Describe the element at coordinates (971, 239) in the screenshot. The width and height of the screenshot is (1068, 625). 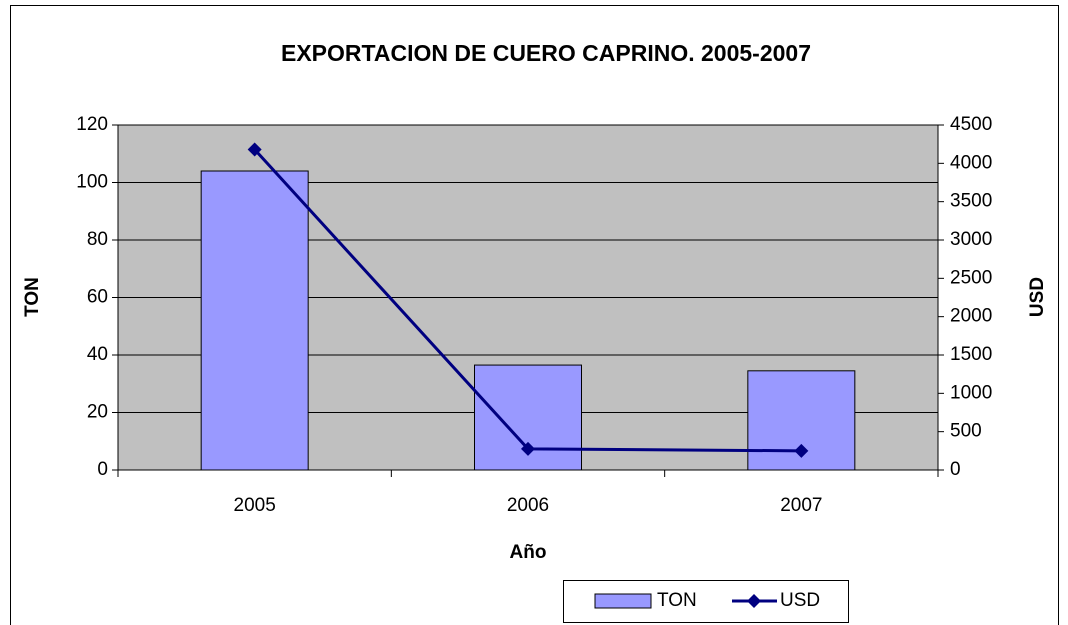
I see `y2-tick-label: 3000` at that location.